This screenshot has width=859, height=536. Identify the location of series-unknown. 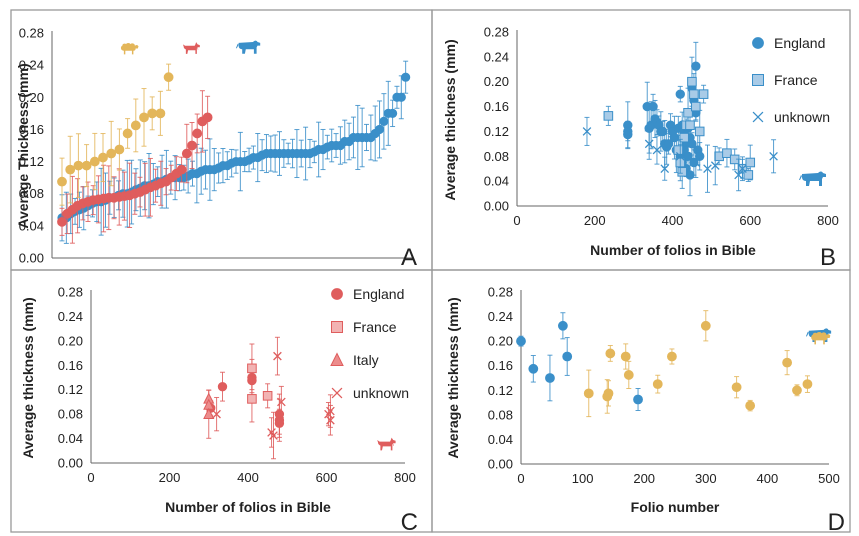
(680, 154).